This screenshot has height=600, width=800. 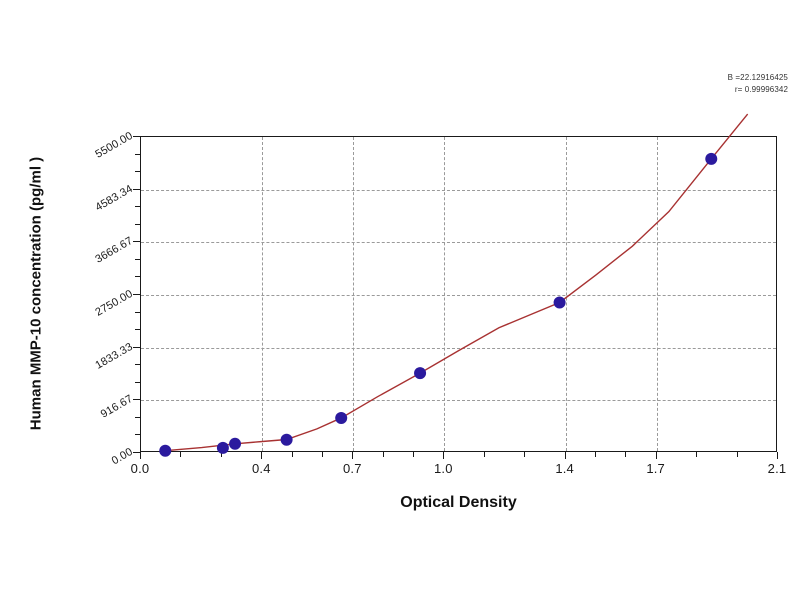 What do you see at coordinates (443, 468) in the screenshot?
I see `x-axis-tick-label: 1.0` at bounding box center [443, 468].